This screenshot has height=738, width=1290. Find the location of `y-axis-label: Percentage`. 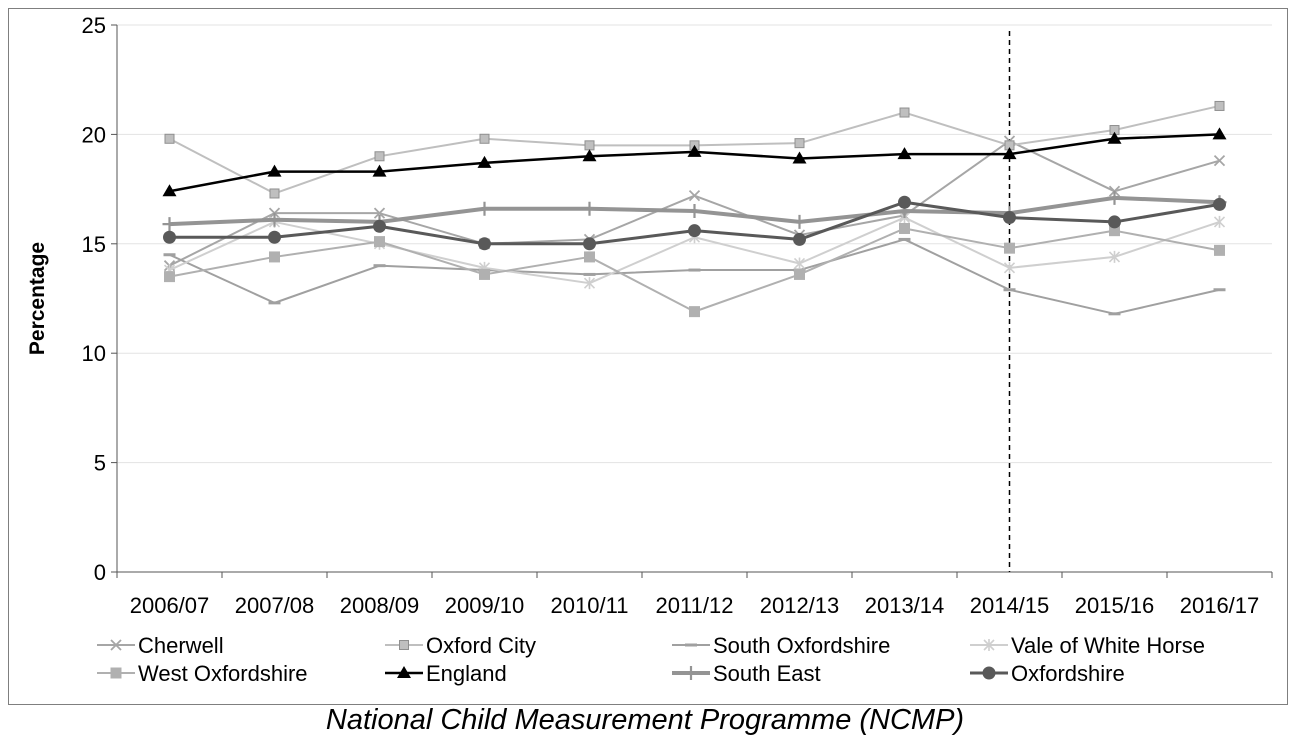

y-axis-label: Percentage is located at coordinates (37, 298).